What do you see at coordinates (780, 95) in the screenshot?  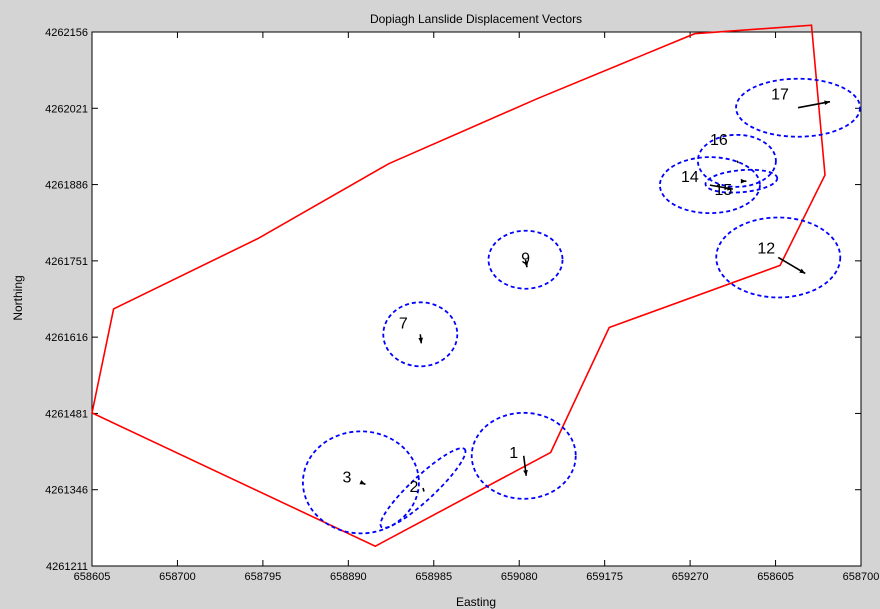 I see `station-label: 17` at bounding box center [780, 95].